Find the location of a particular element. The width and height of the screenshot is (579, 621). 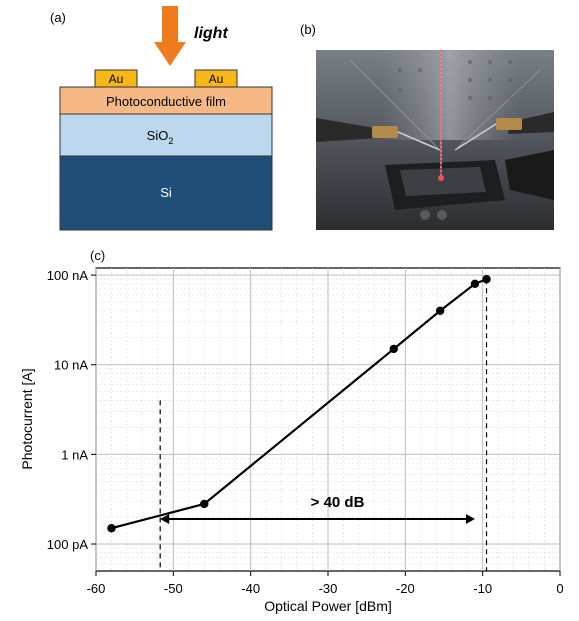

silicon-substrate is located at coordinates (166, 193).